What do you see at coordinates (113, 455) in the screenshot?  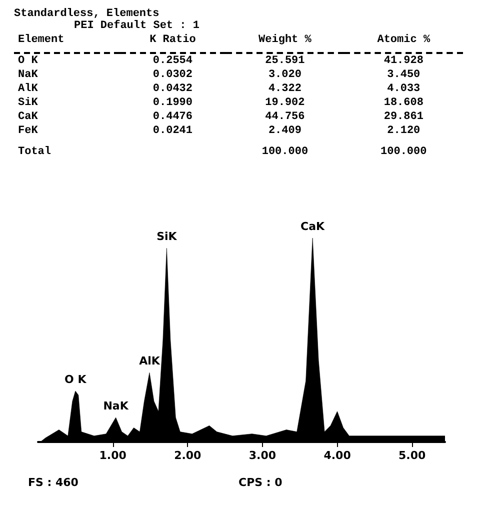 I see `x-tick-label: 1.00` at bounding box center [113, 455].